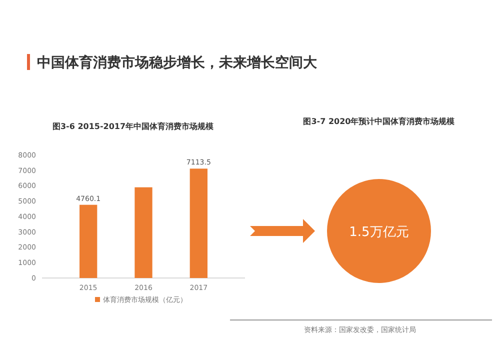 The height and width of the screenshot is (362, 500). Describe the element at coordinates (379, 232) in the screenshot. I see `text: 1.5万亿元` at that location.